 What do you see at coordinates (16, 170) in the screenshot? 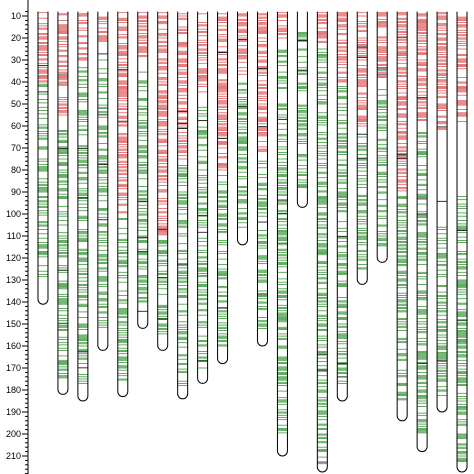
I see `axis-tick-label: 80` at bounding box center [16, 170].